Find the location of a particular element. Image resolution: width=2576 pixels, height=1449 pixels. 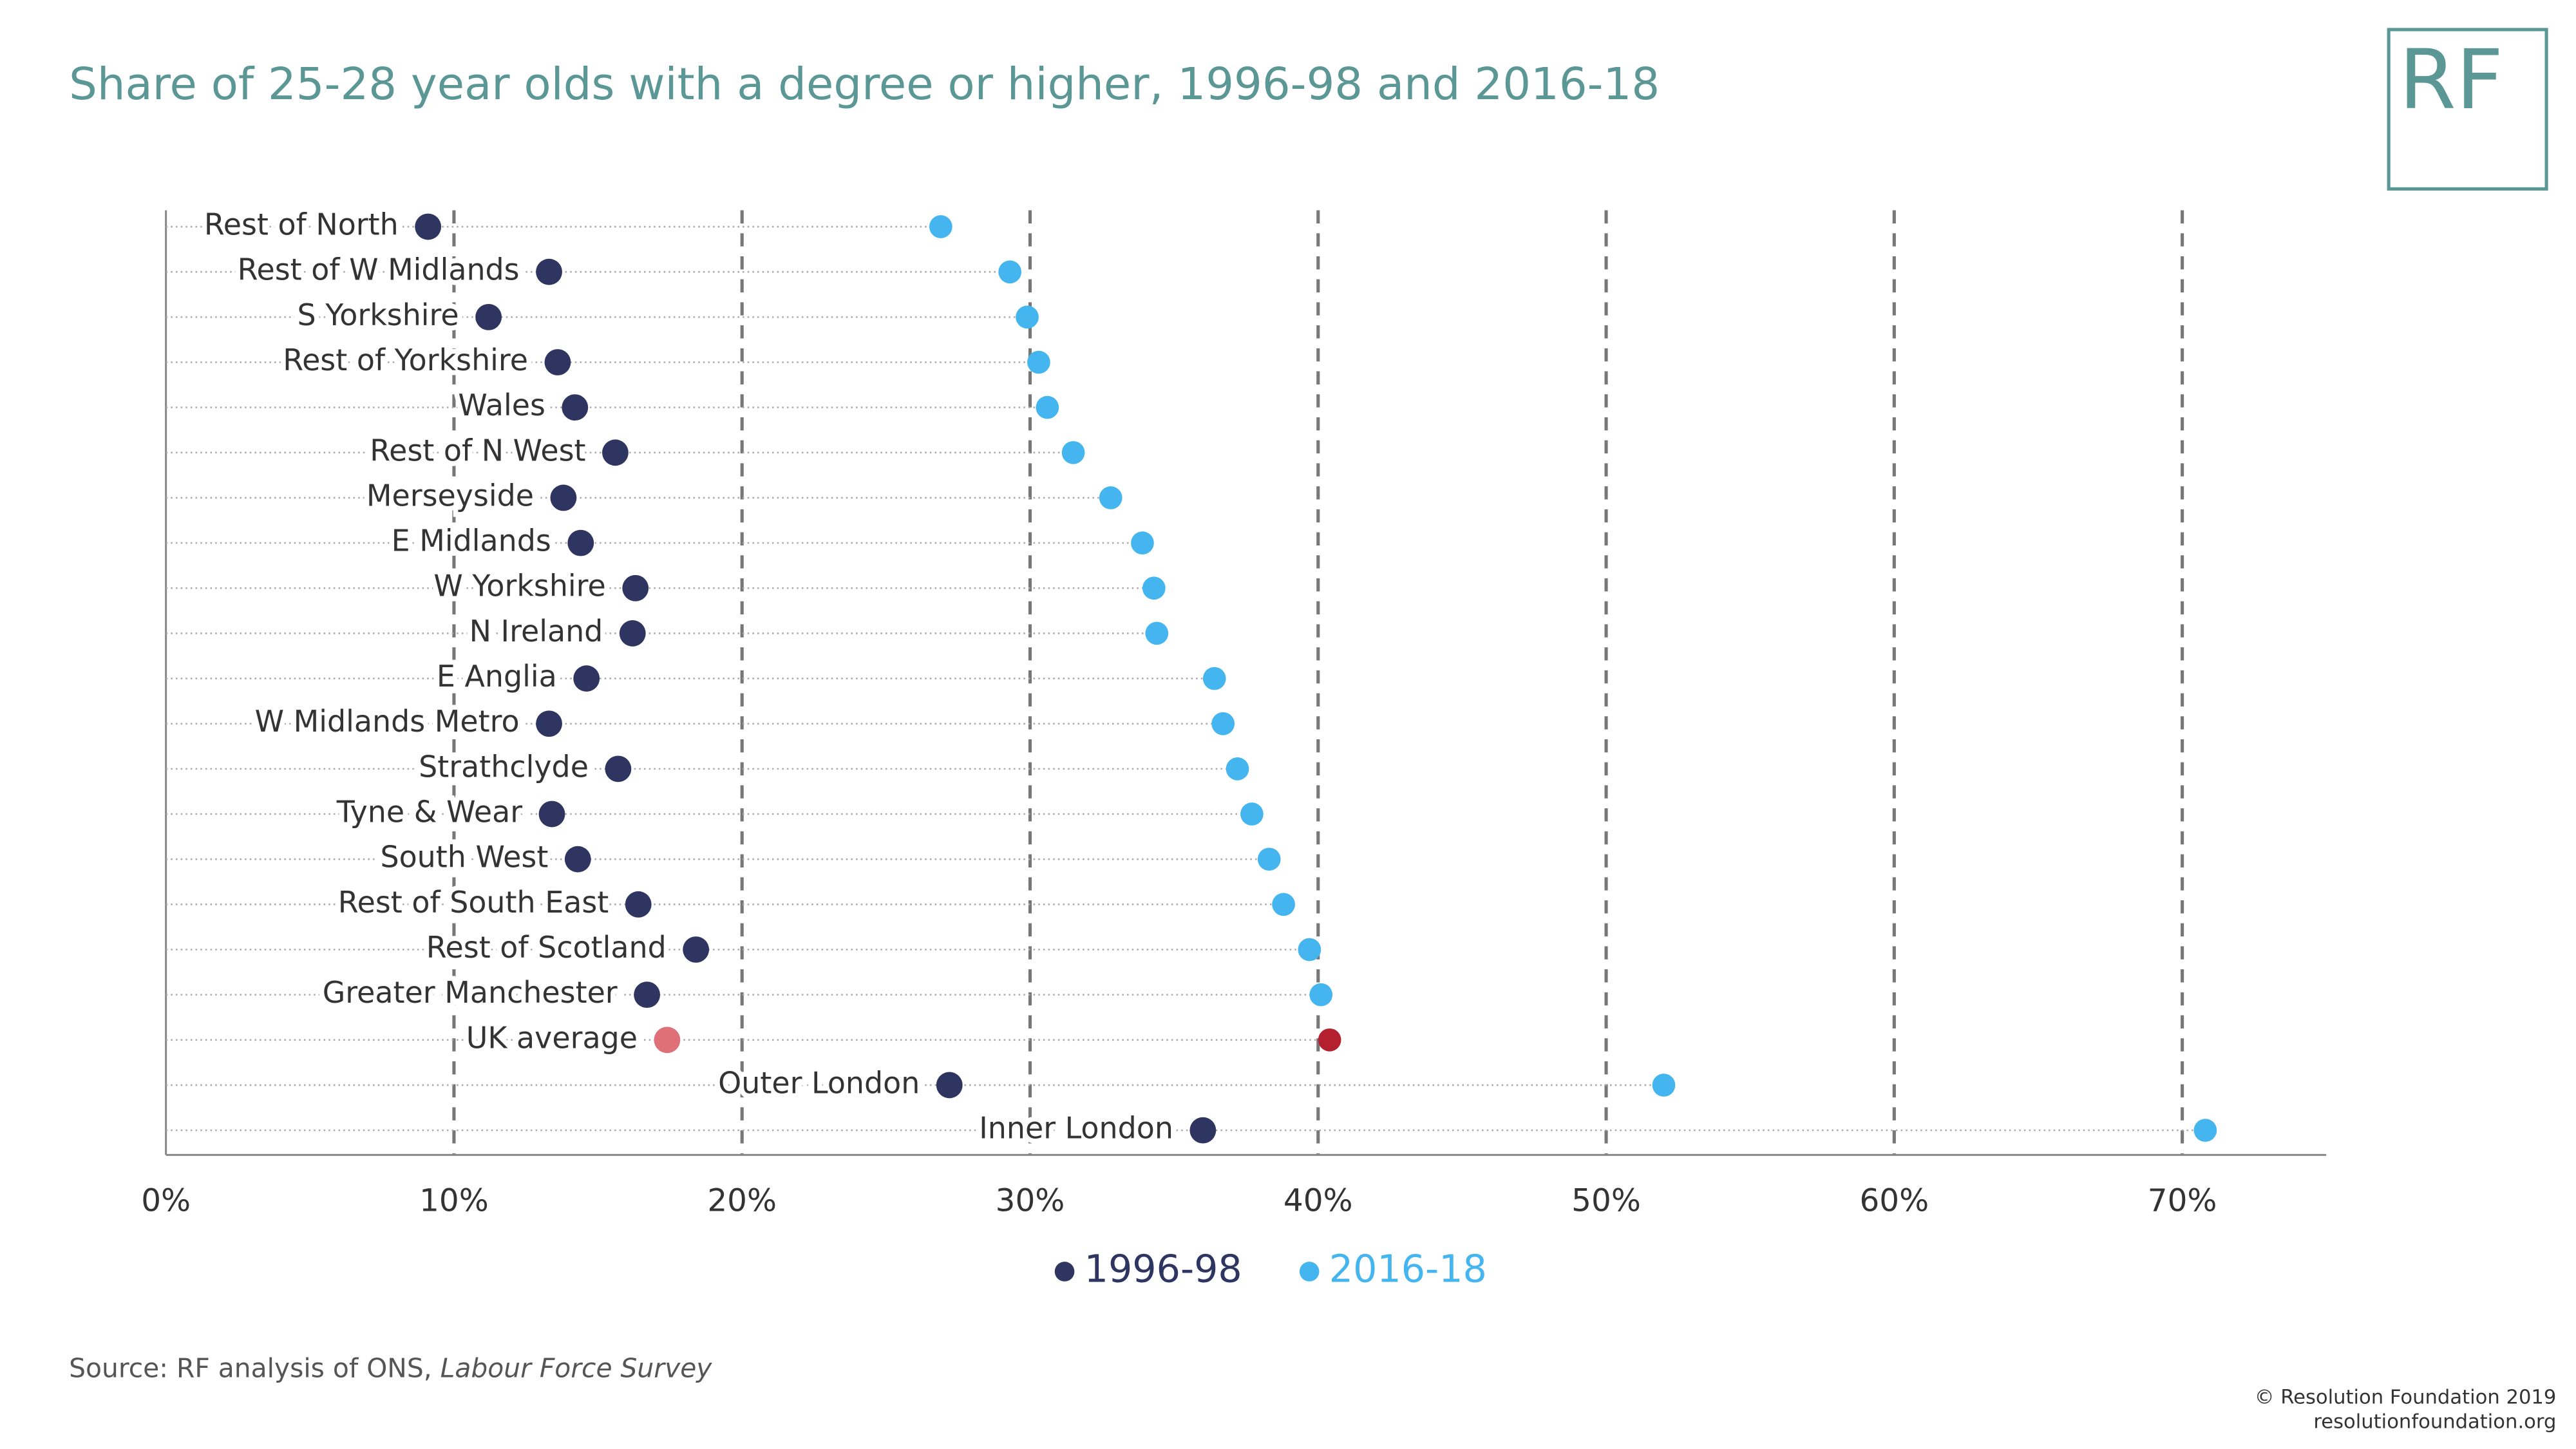

category-label: Rest of South East is located at coordinates (474, 903).